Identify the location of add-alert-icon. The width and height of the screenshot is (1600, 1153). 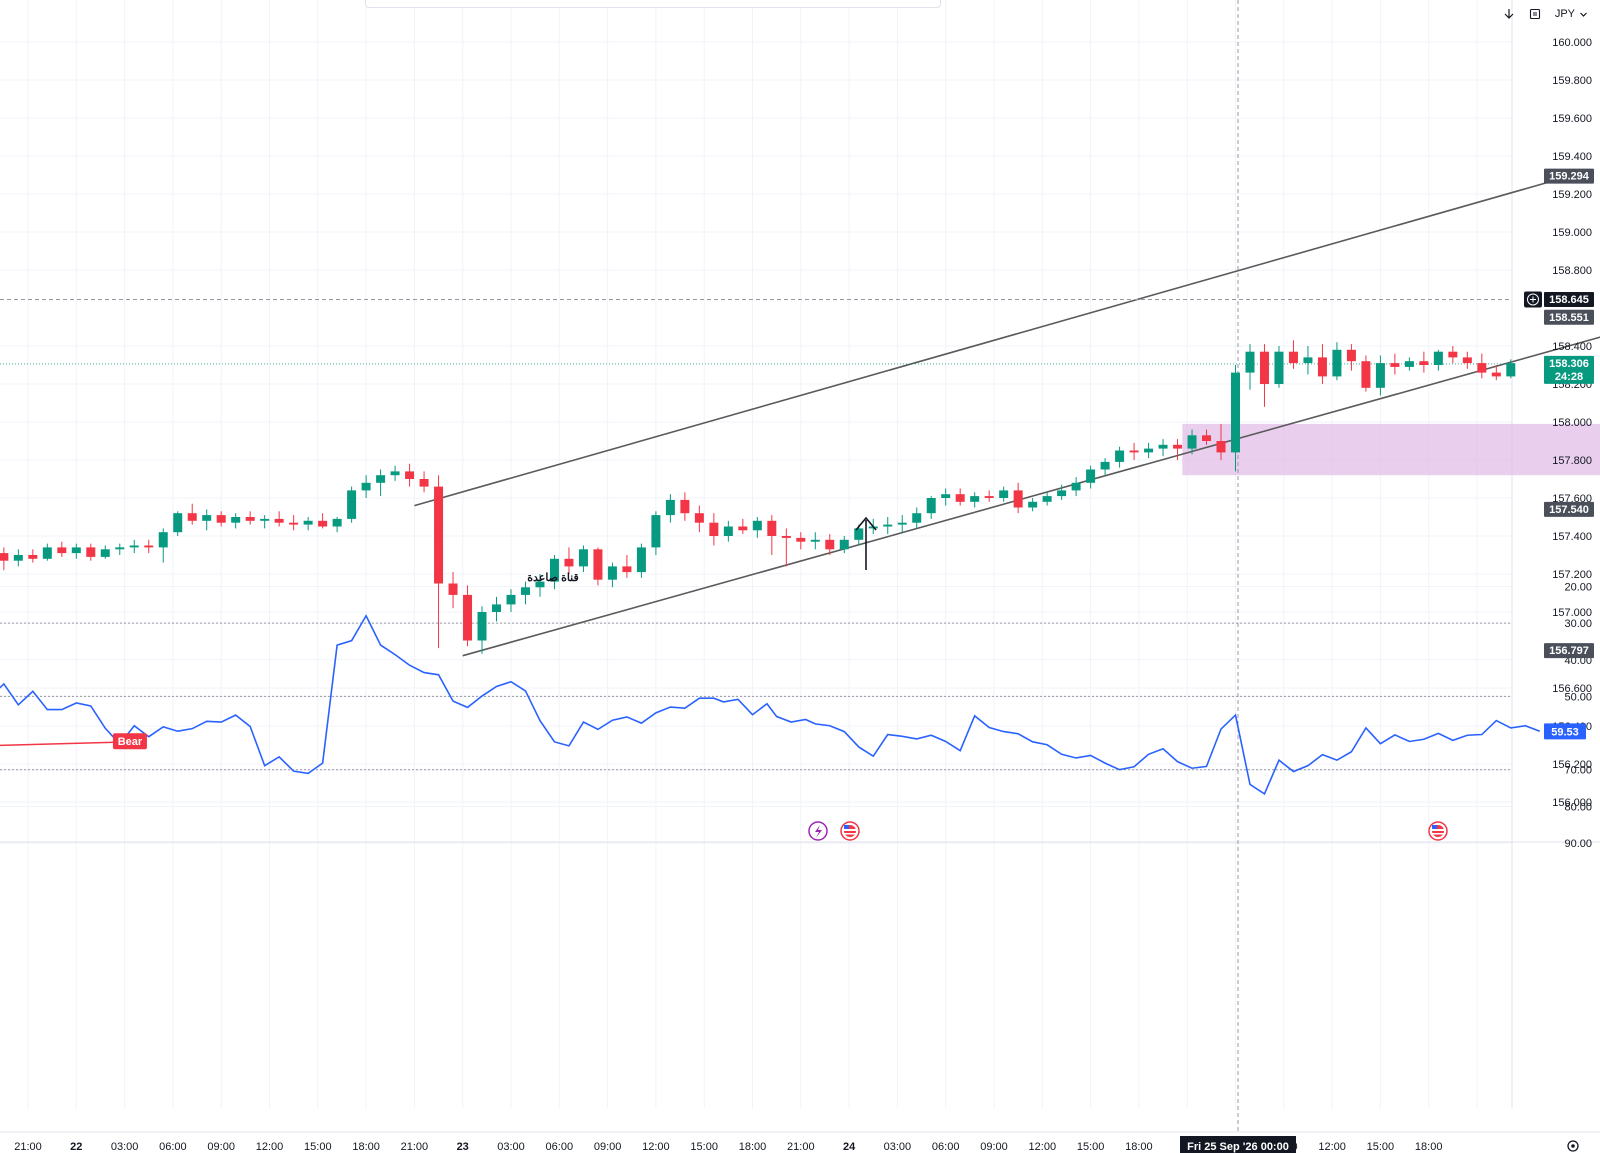
(1533, 299).